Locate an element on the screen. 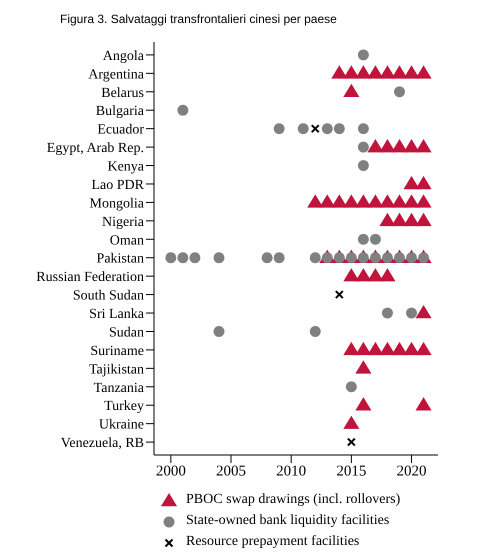 The width and height of the screenshot is (500, 558). chart-title: Figura 3. Salvataggi transfrontalieri cinesi per paese is located at coordinates (198, 19).